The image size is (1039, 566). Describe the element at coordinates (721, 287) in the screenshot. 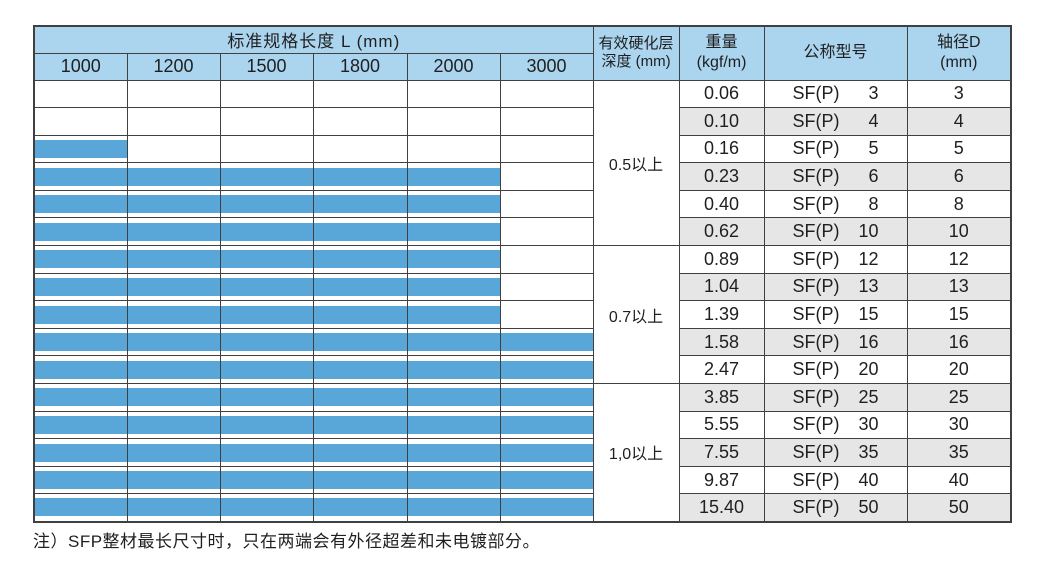

I see `weight-cell: 1.04` at that location.